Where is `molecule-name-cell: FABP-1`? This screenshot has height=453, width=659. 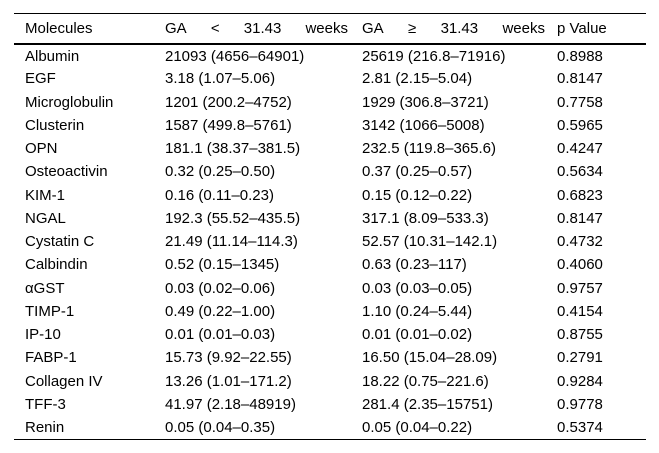 molecule-name-cell: FABP-1 is located at coordinates (51, 358).